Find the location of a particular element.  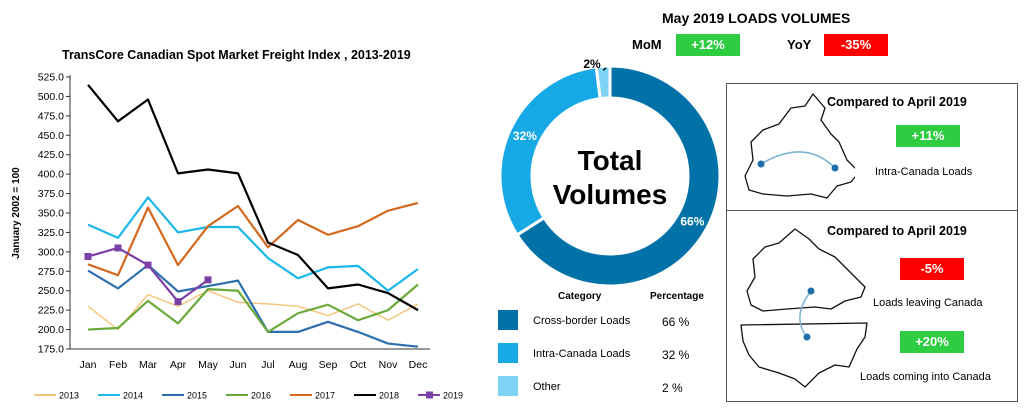

series-line-2013 is located at coordinates (253, 310).